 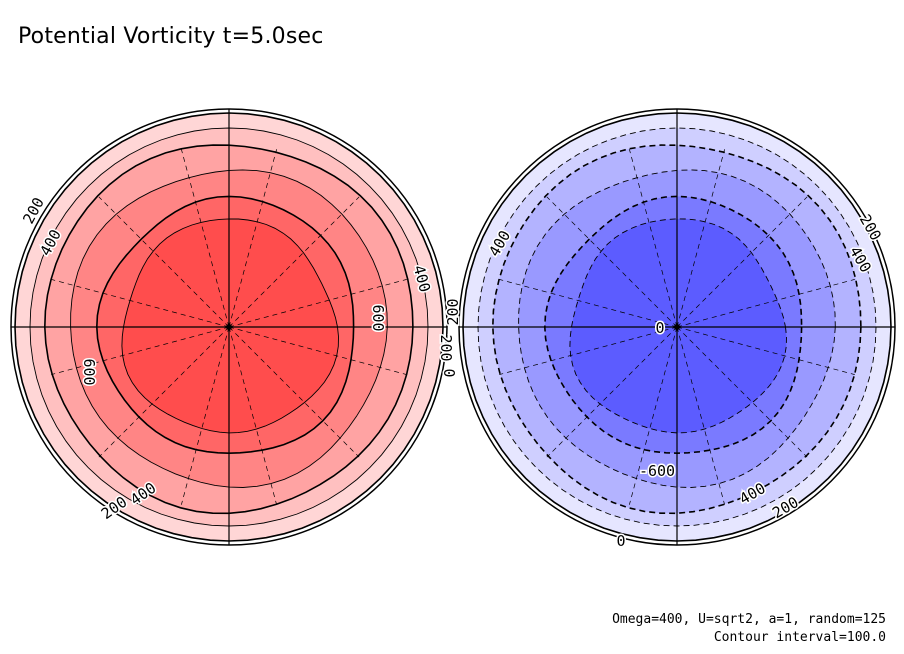 I want to click on north-contour-label: 200, so click(x=446, y=347).